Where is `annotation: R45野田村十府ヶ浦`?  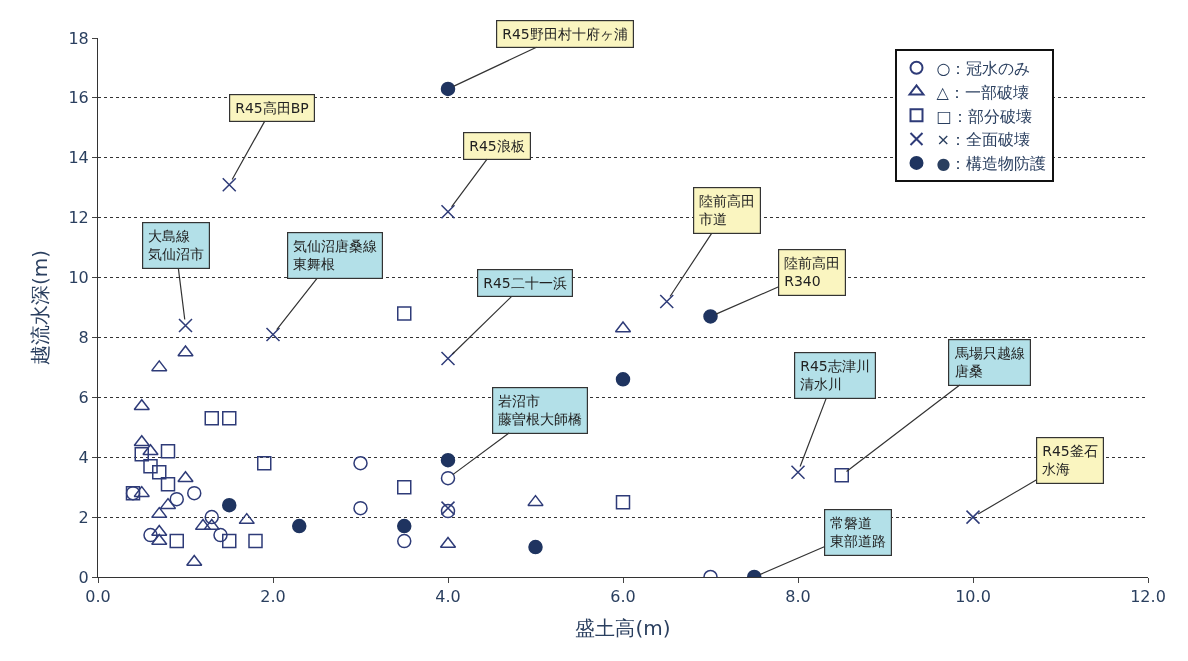 annotation: R45野田村十府ヶ浦 is located at coordinates (565, 34).